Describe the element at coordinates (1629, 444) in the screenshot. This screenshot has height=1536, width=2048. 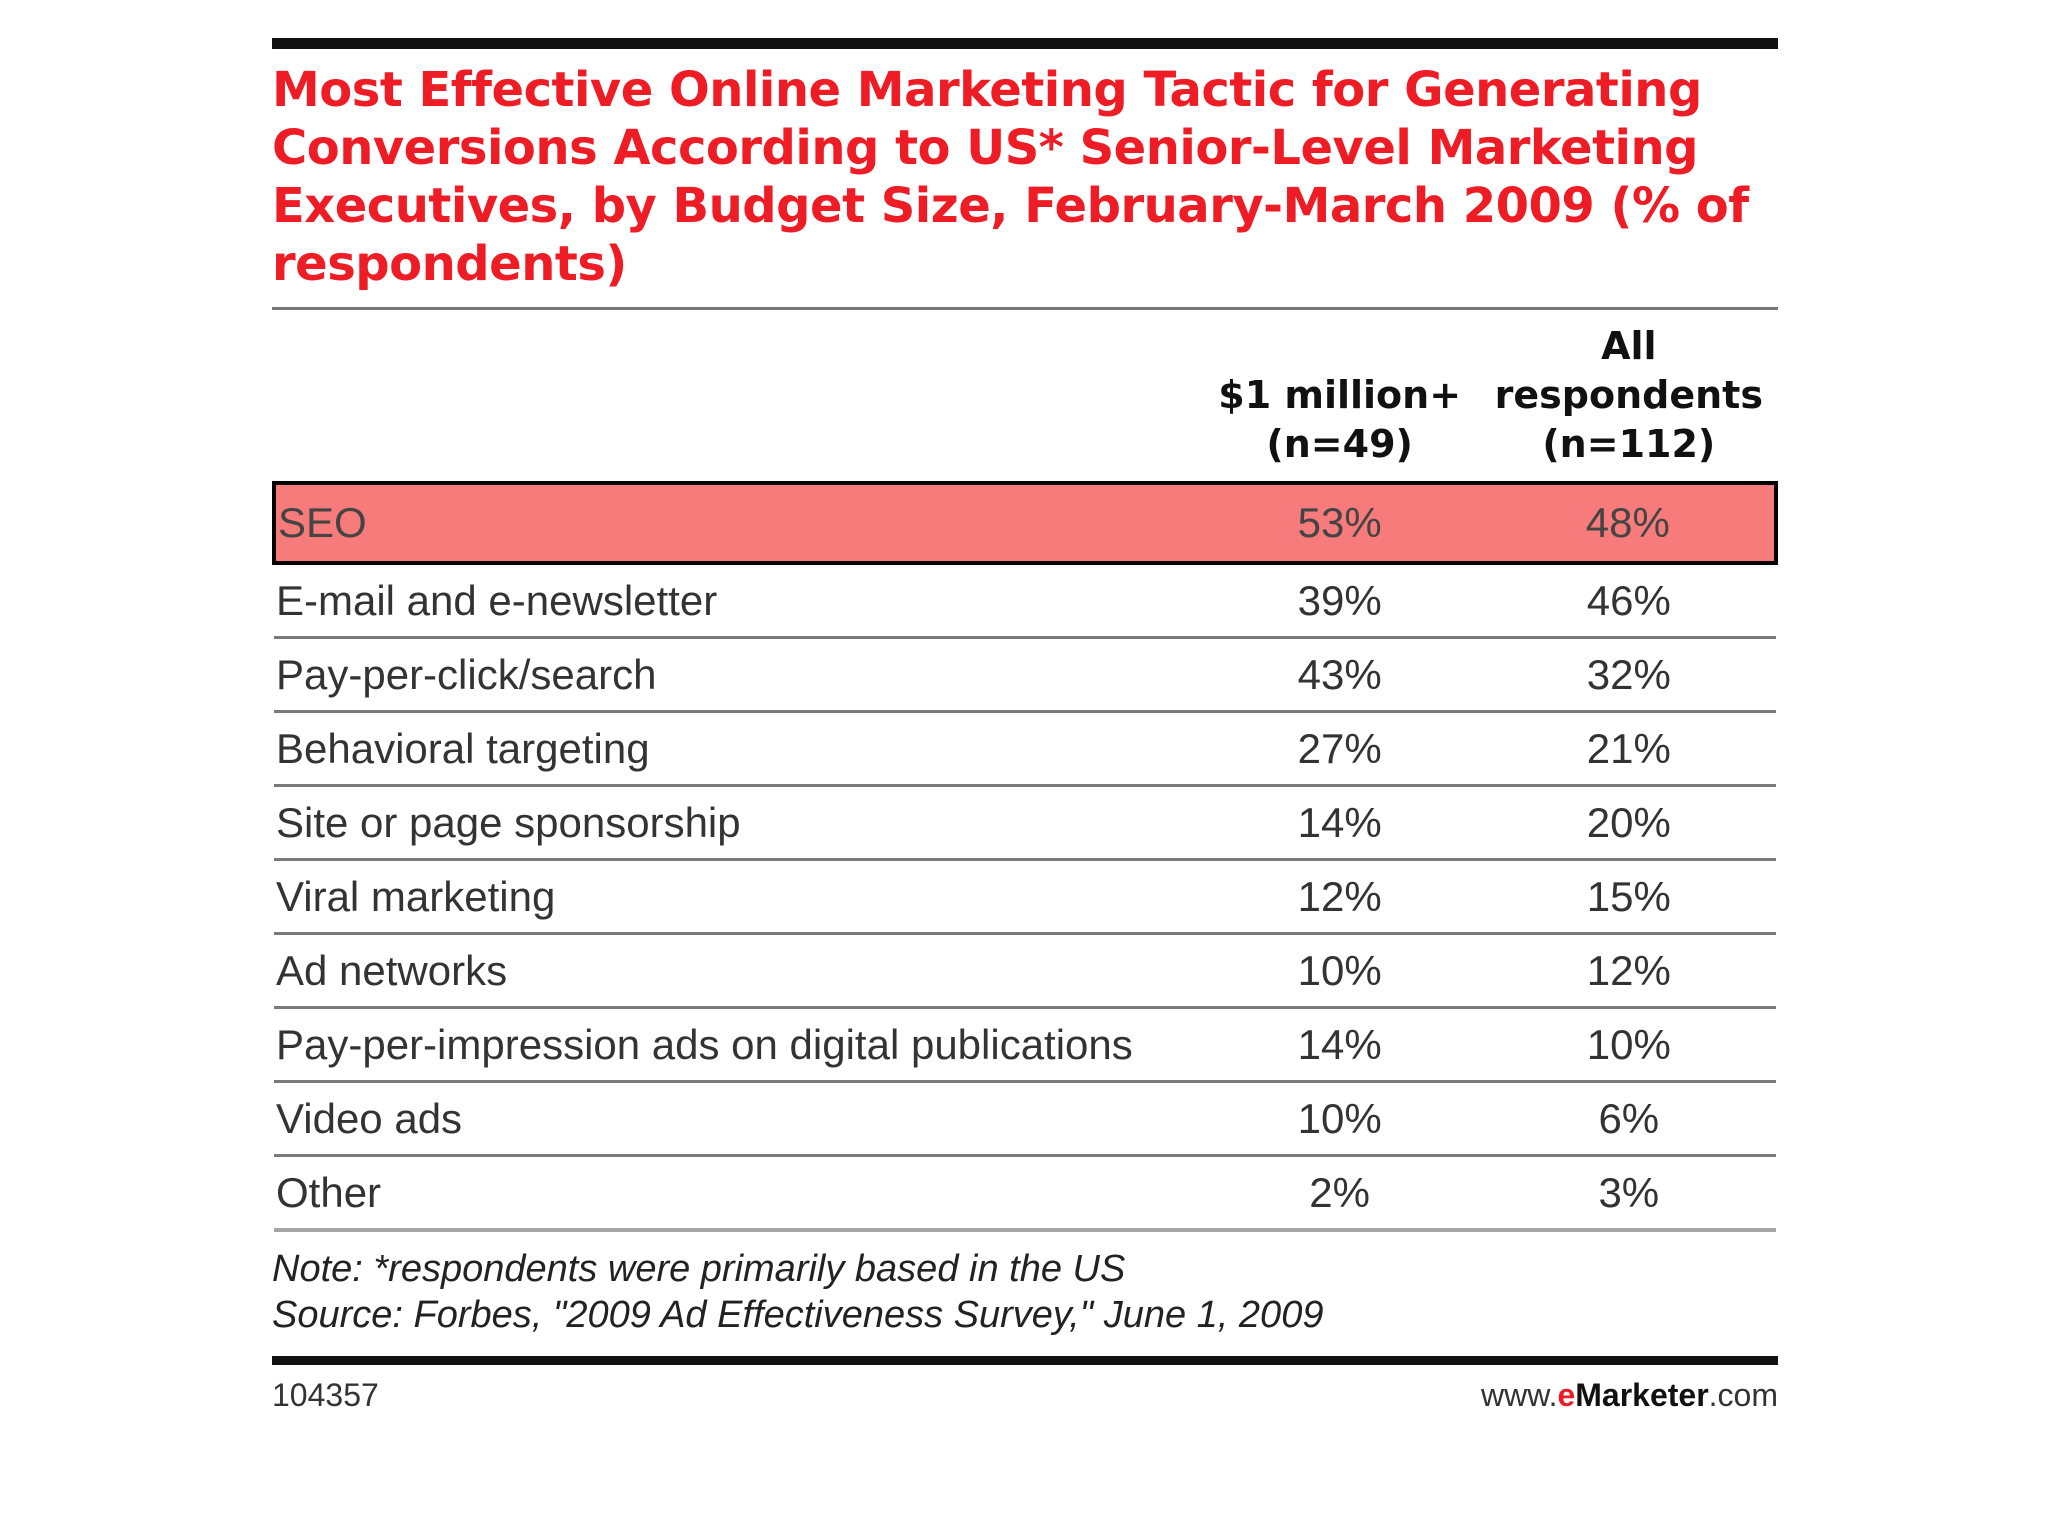
I see `header-all-line3: (n=112)` at that location.